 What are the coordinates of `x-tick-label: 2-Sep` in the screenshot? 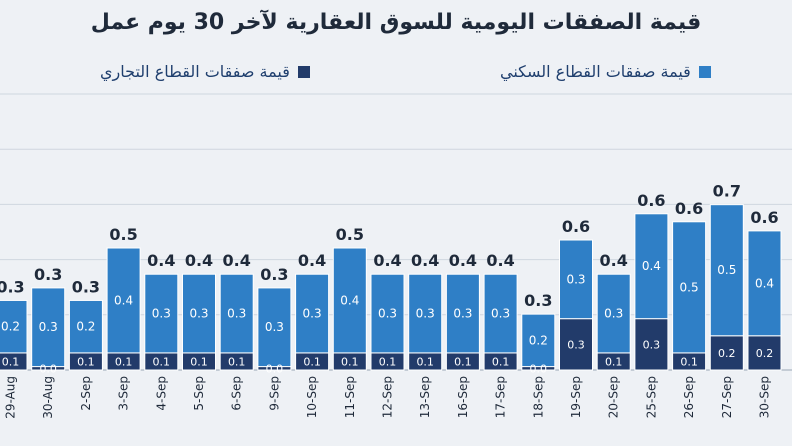 It's located at (86, 393).